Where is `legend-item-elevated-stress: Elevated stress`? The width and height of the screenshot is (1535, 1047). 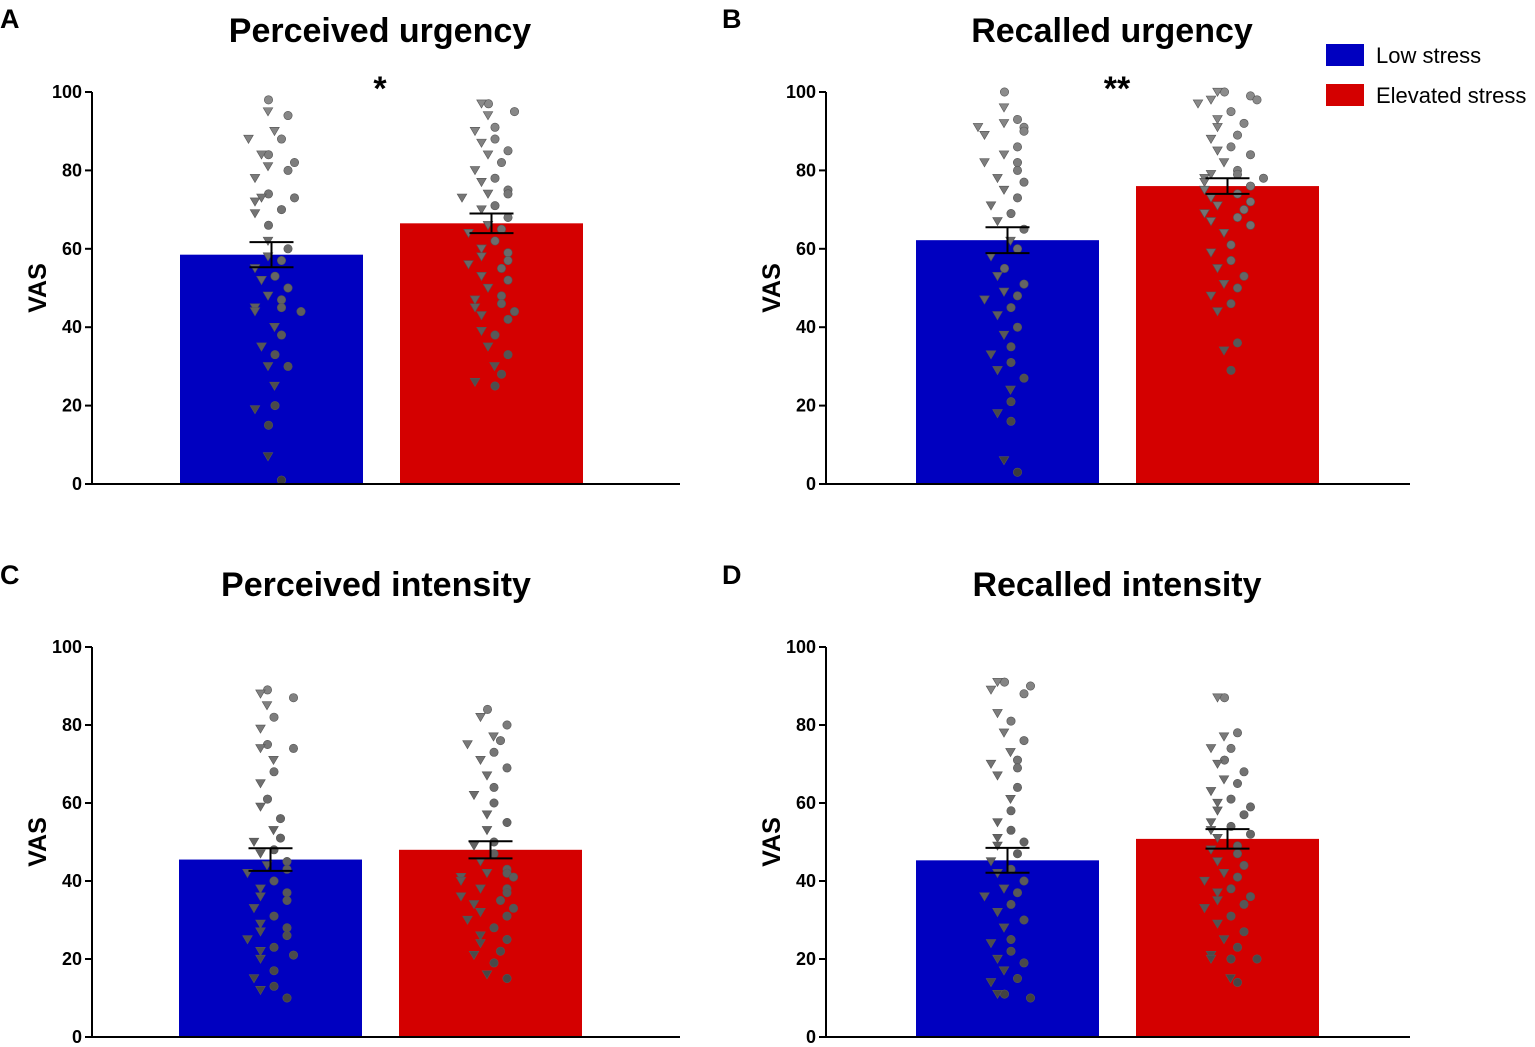
legend-item-elevated-stress: Elevated stress is located at coordinates (1426, 95).